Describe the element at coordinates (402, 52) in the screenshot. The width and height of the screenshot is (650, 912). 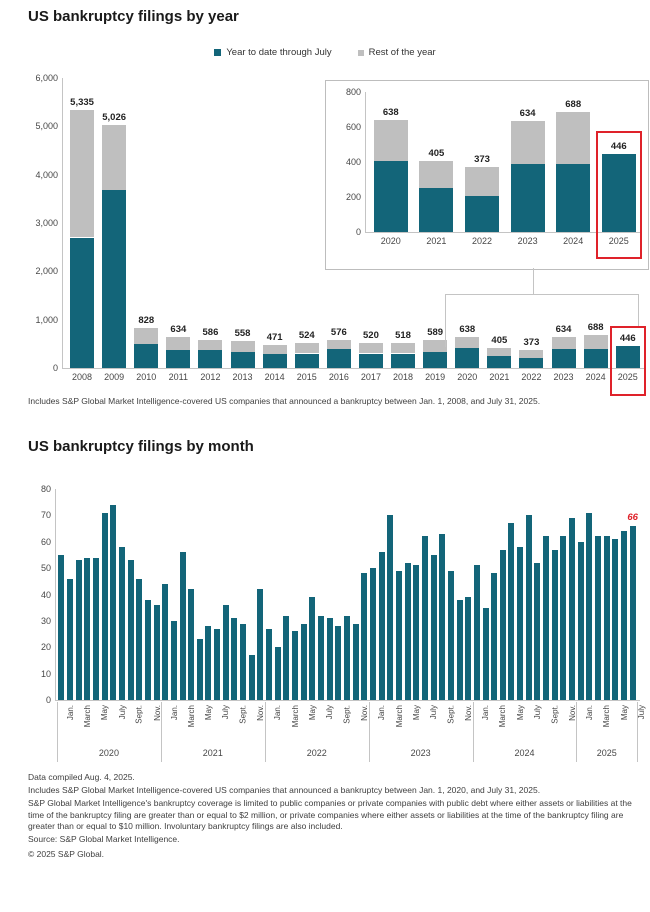
I see `legend-label-rest: Rest of the year` at that location.